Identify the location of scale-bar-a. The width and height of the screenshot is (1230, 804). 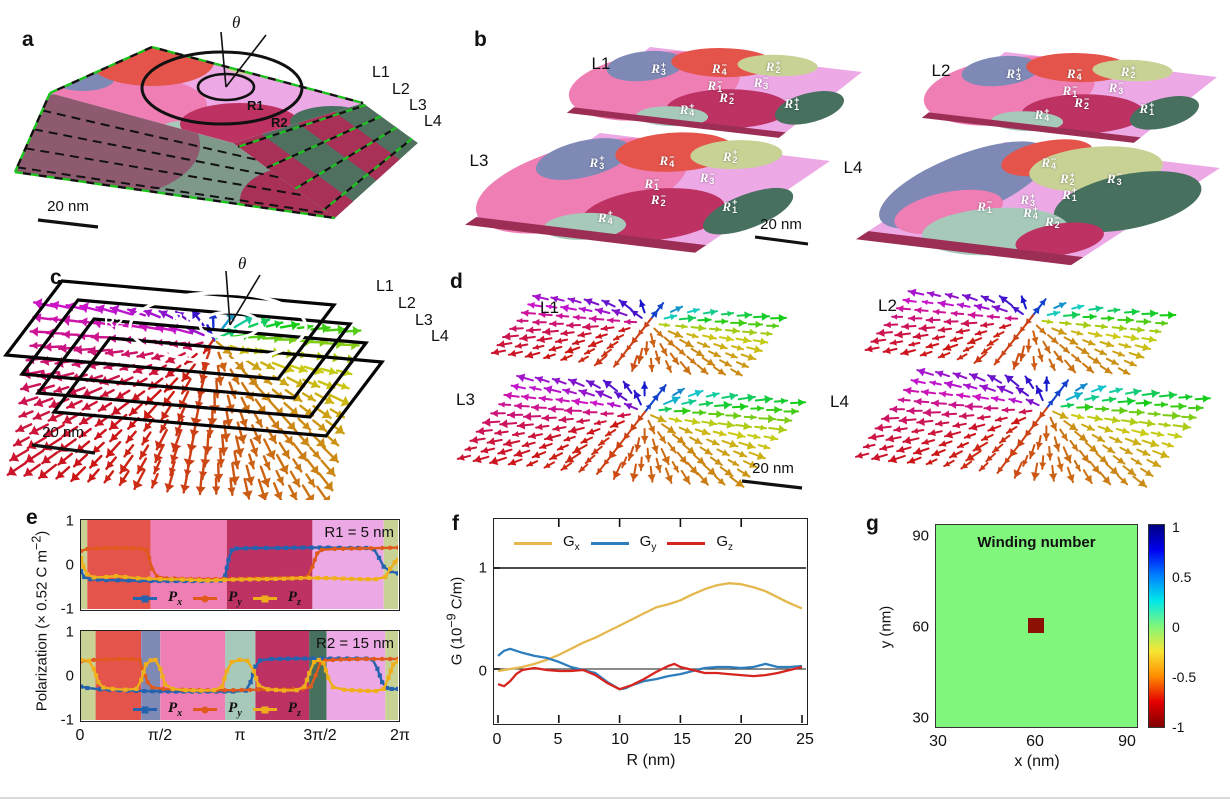
(68, 223).